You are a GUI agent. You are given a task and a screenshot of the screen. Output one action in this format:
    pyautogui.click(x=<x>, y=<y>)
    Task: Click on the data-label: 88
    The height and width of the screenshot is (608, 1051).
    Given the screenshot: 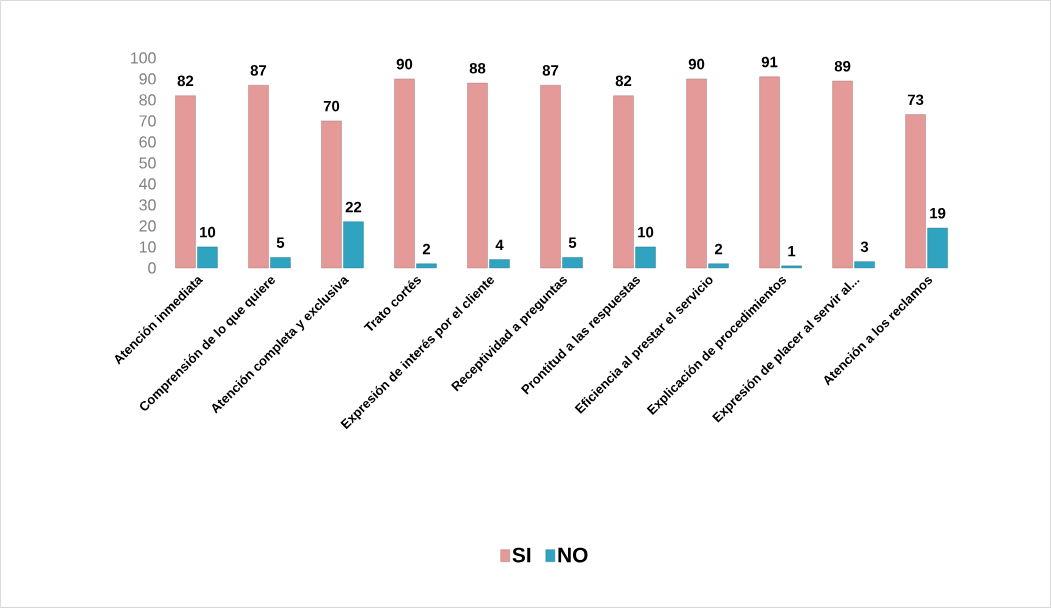 What is the action you would take?
    pyautogui.click(x=477, y=68)
    